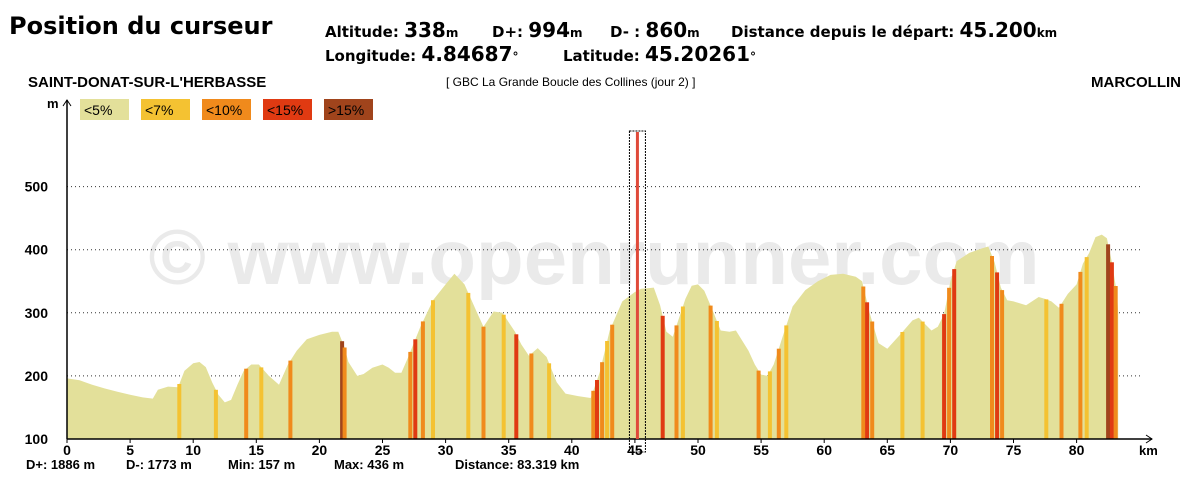 This screenshot has height=478, width=1197. I want to click on y-axis-label: m, so click(53, 103).